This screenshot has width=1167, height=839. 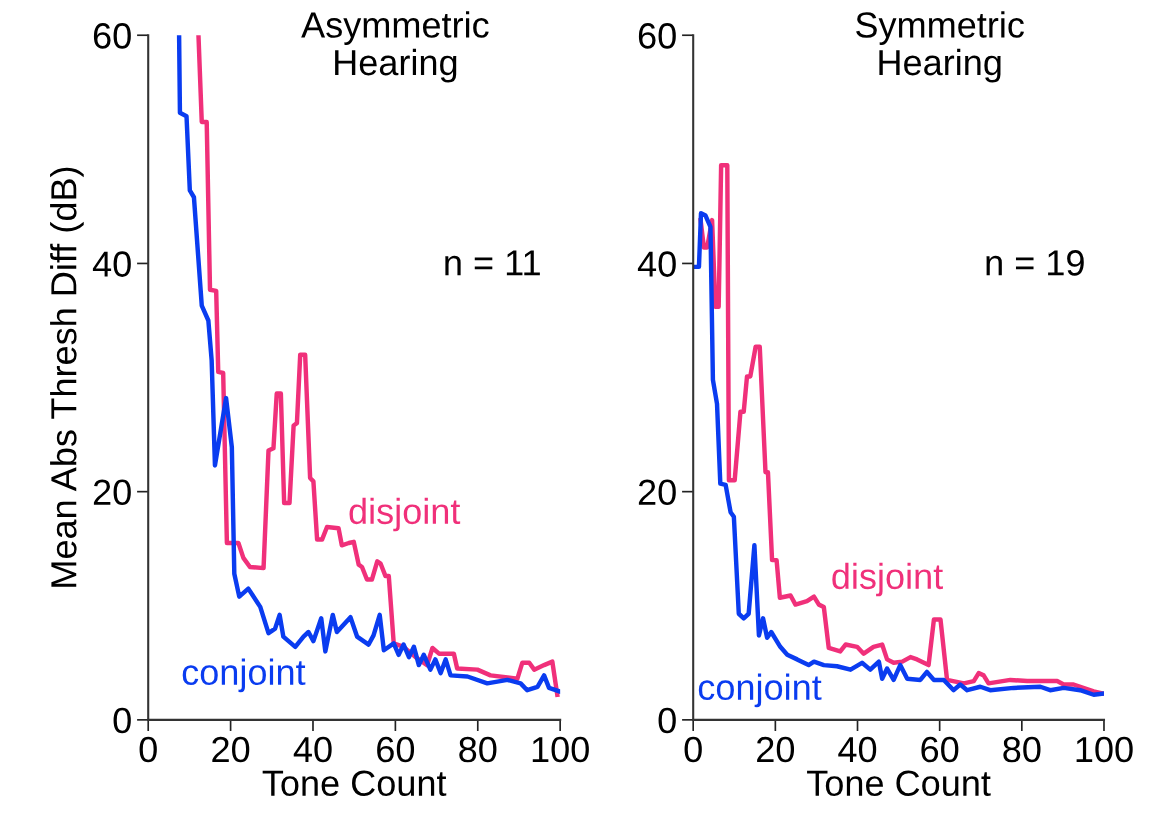 I want to click on annotation: n = 19, so click(x=1035, y=263).